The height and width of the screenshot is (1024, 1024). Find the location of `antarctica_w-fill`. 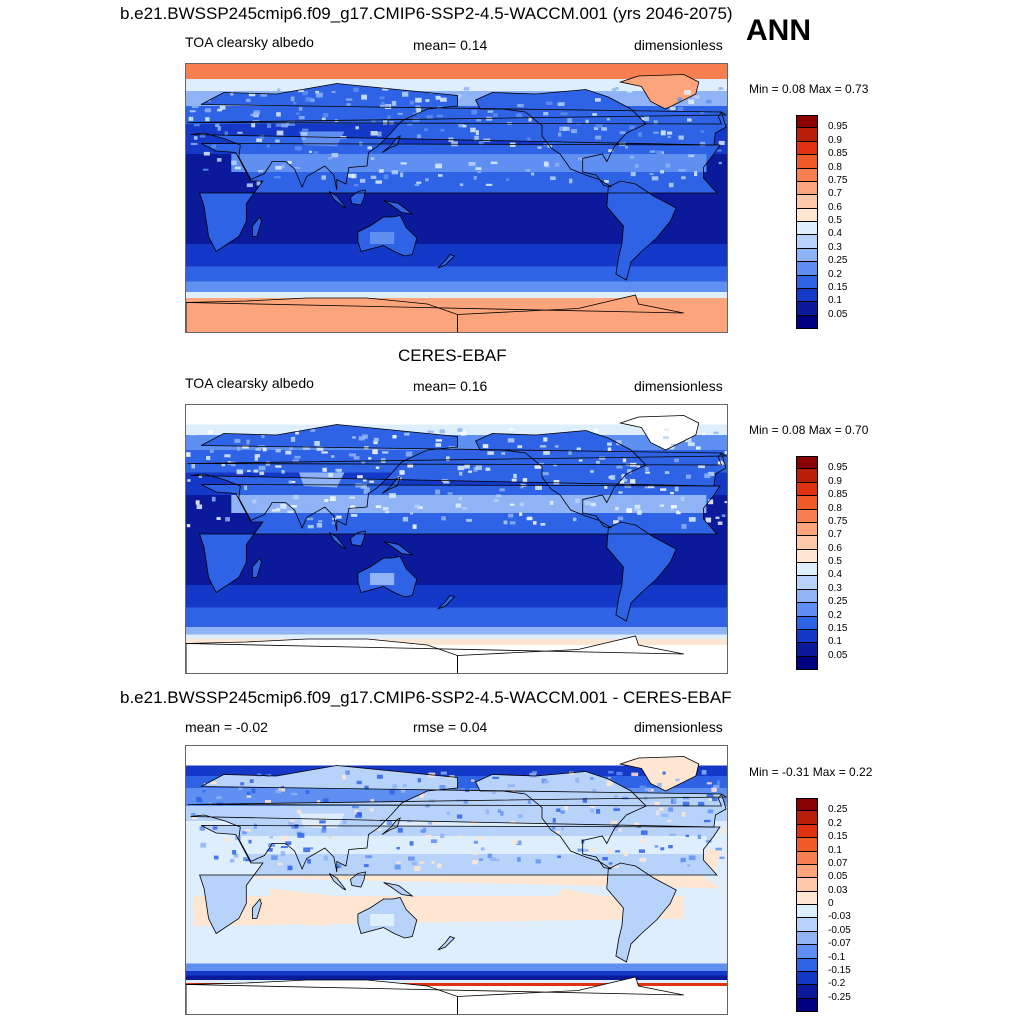

antarctica_w-fill is located at coordinates (435, 995).